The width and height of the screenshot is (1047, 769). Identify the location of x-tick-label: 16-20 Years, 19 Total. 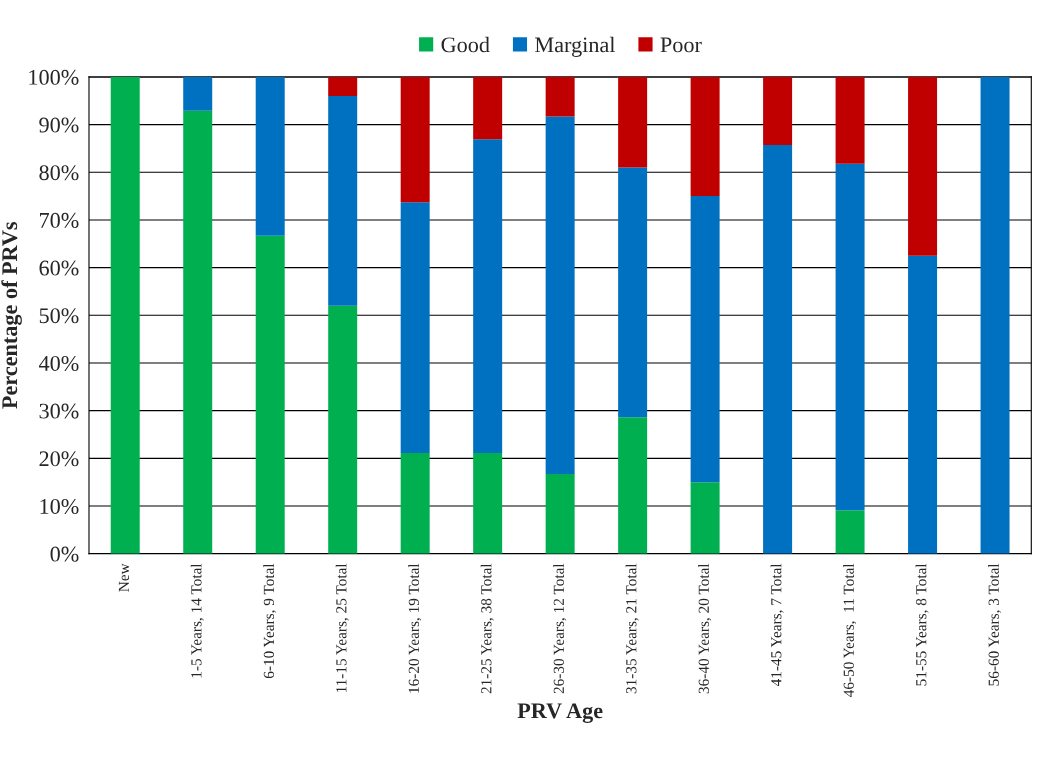
(415, 628).